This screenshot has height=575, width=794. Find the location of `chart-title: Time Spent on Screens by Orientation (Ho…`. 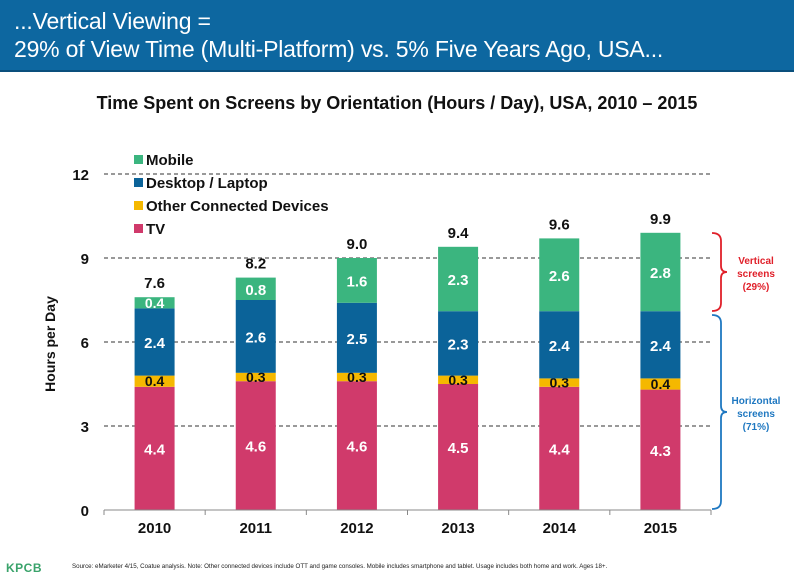

chart-title: Time Spent on Screens by Orientation (Ho… is located at coordinates (397, 103).